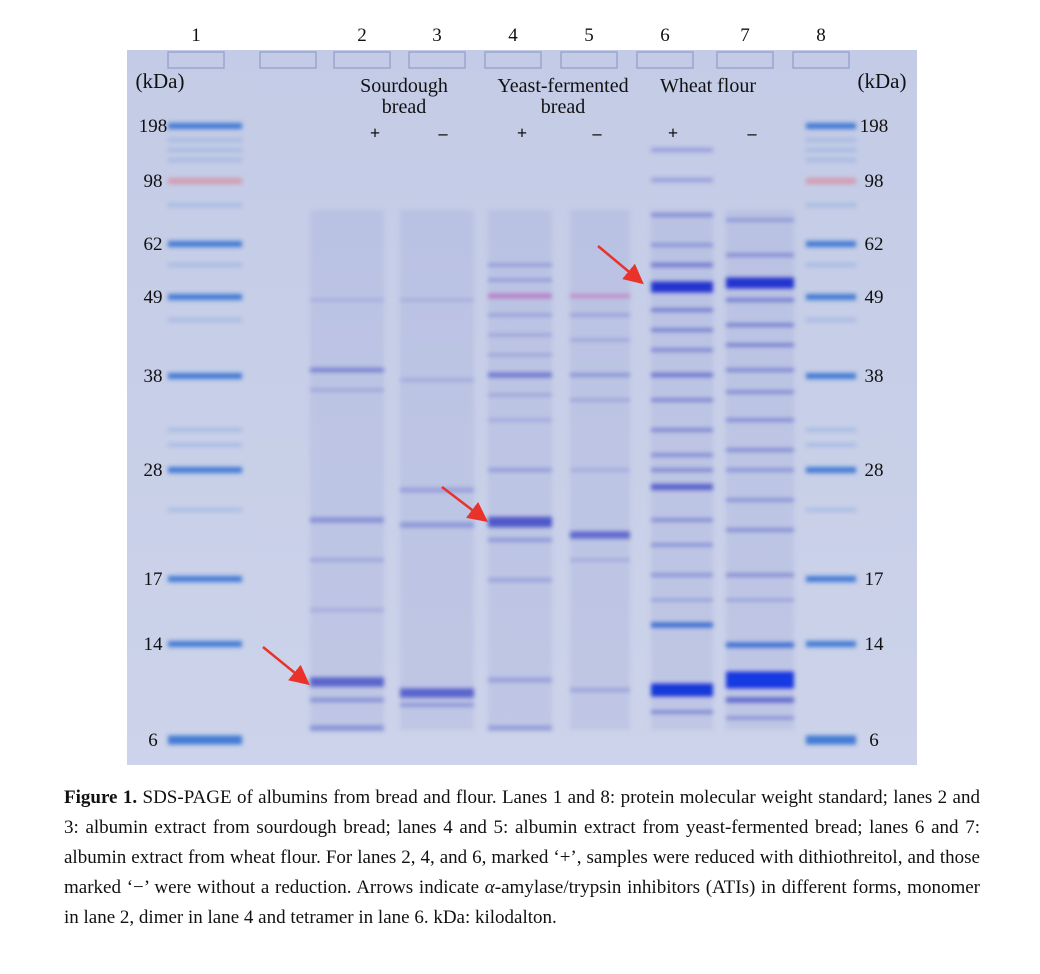  Describe the element at coordinates (489, 887) in the screenshot. I see `caption-symbol: α` at that location.